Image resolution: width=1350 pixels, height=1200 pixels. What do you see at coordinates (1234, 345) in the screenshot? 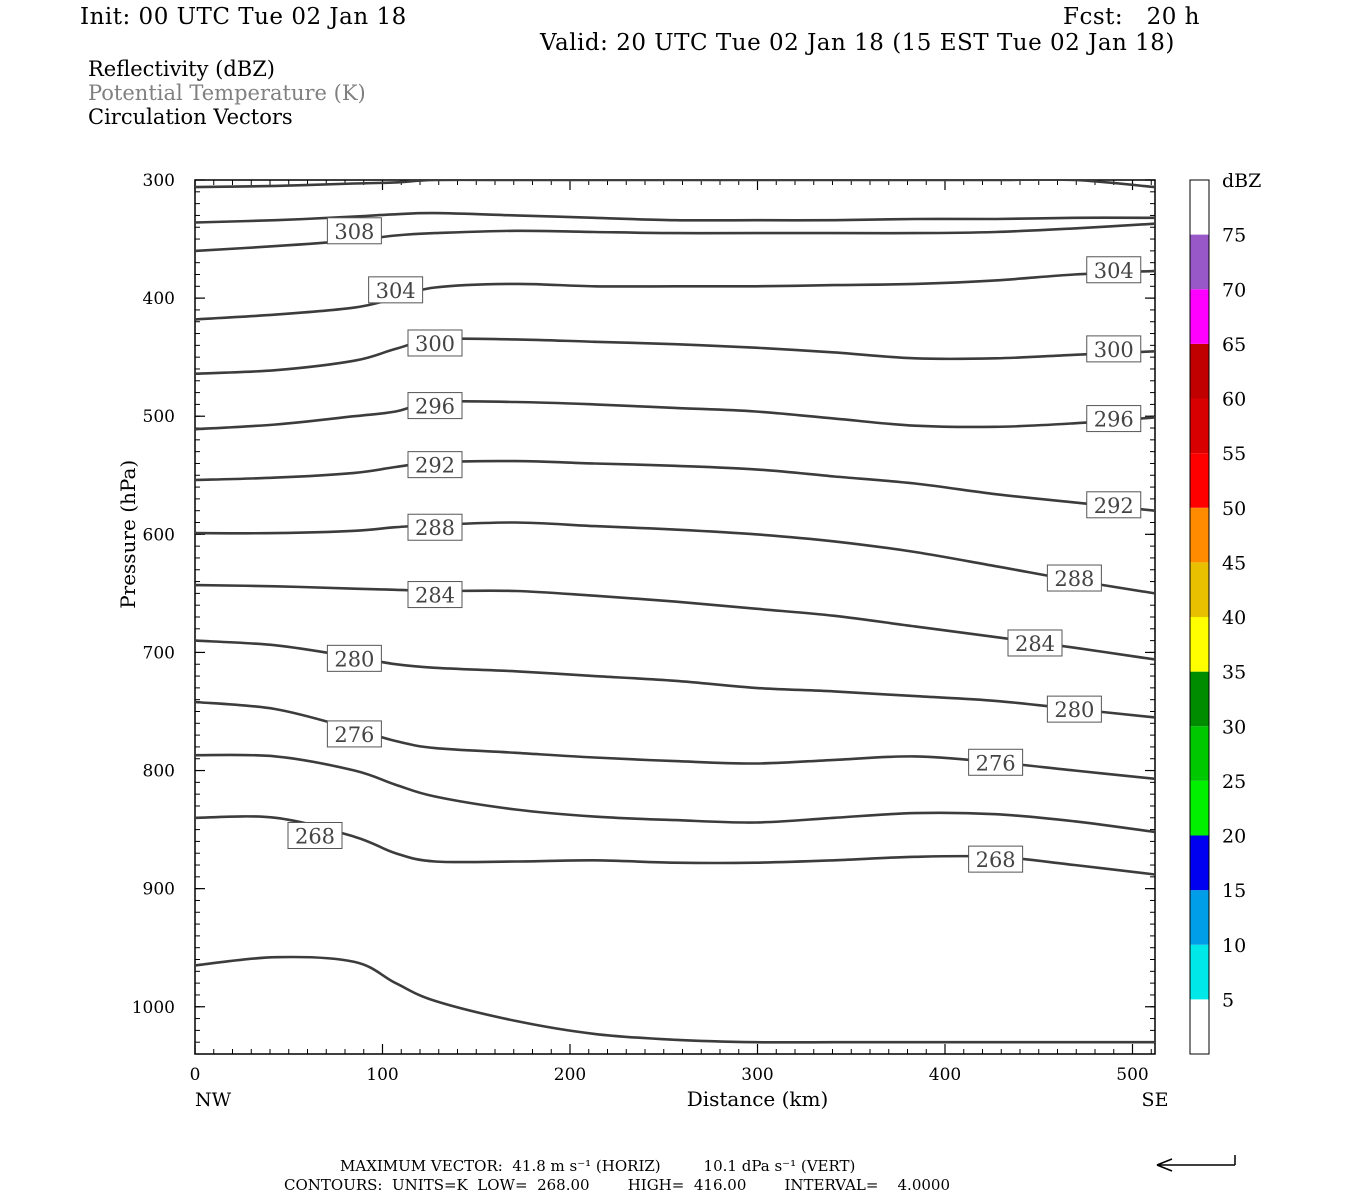
I see `colorbar-level-label: 65` at bounding box center [1234, 345].